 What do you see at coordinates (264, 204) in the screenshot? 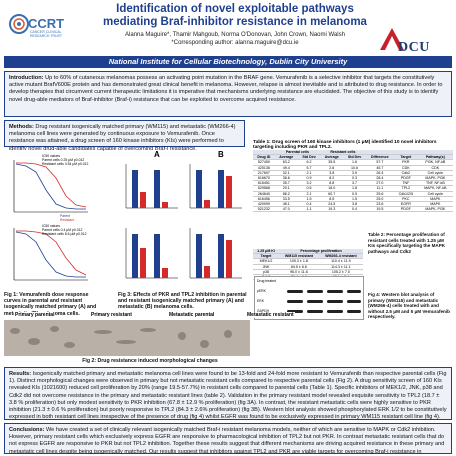
I see `table1-cell: 420099` at bounding box center [264, 204].